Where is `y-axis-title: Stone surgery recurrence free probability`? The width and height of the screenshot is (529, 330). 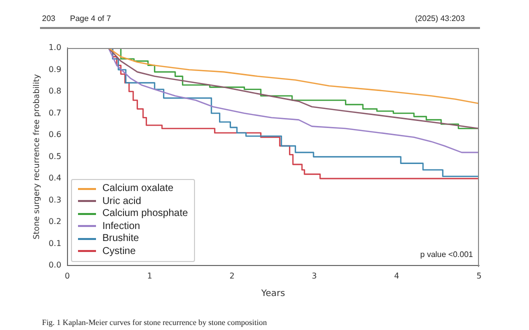
y-axis-title: Stone surgery recurrence free probability is located at coordinates (36, 157).